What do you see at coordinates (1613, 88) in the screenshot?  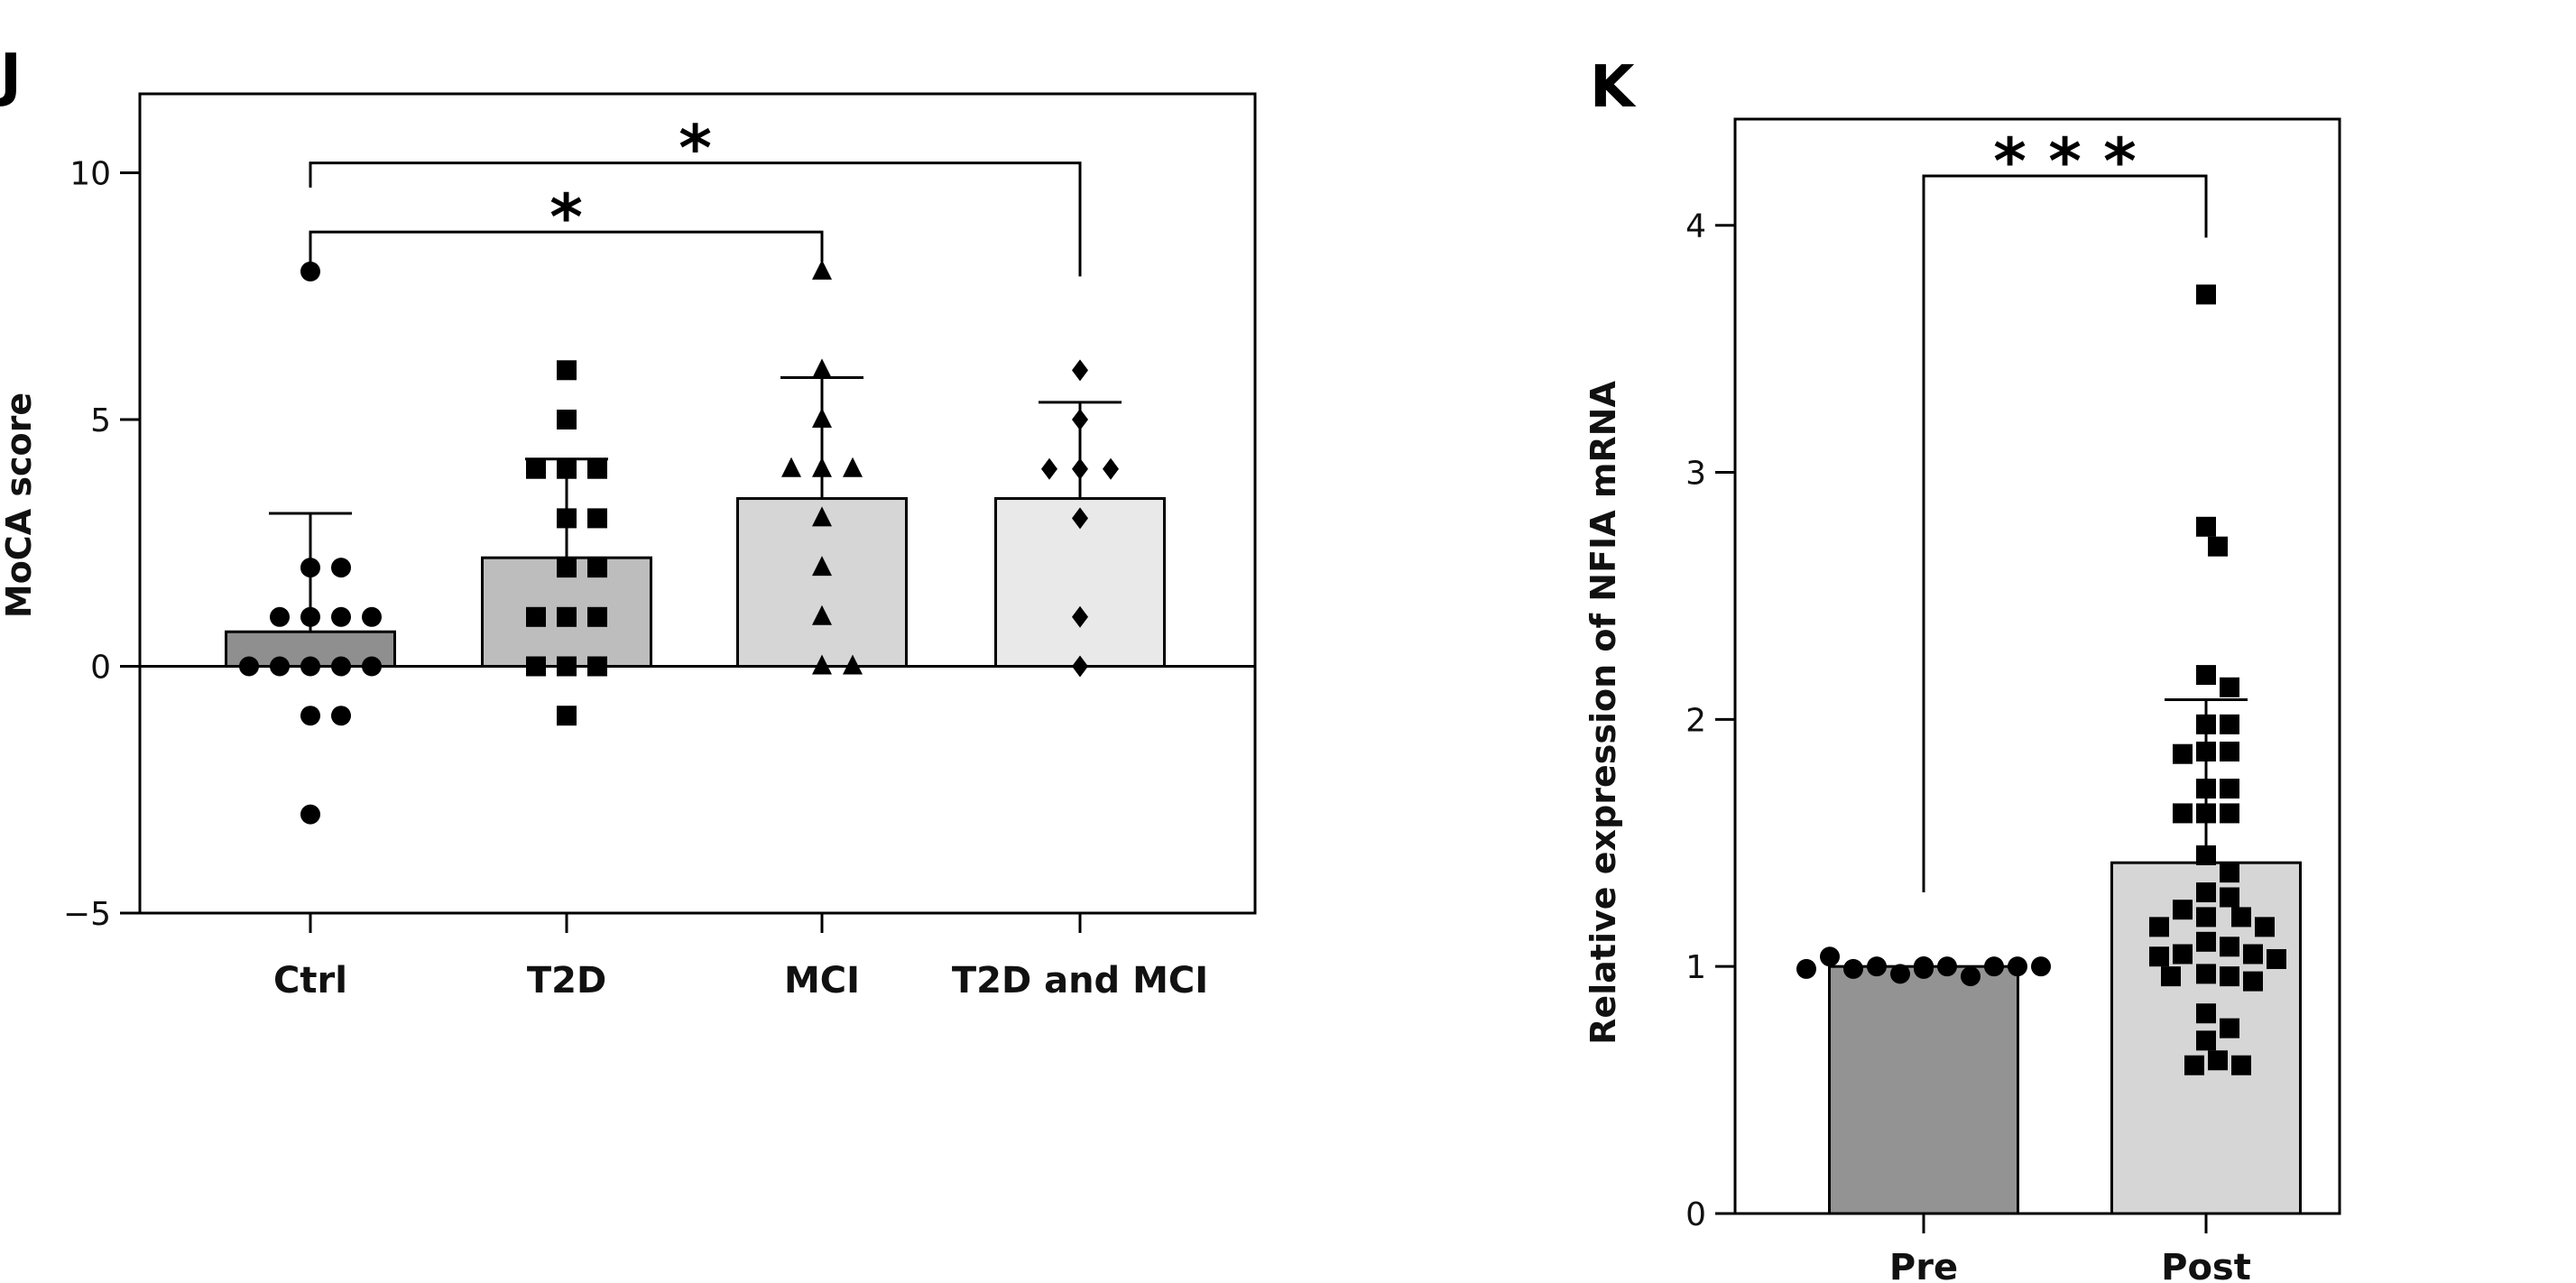 I see `panel-label-k: K` at bounding box center [1613, 88].